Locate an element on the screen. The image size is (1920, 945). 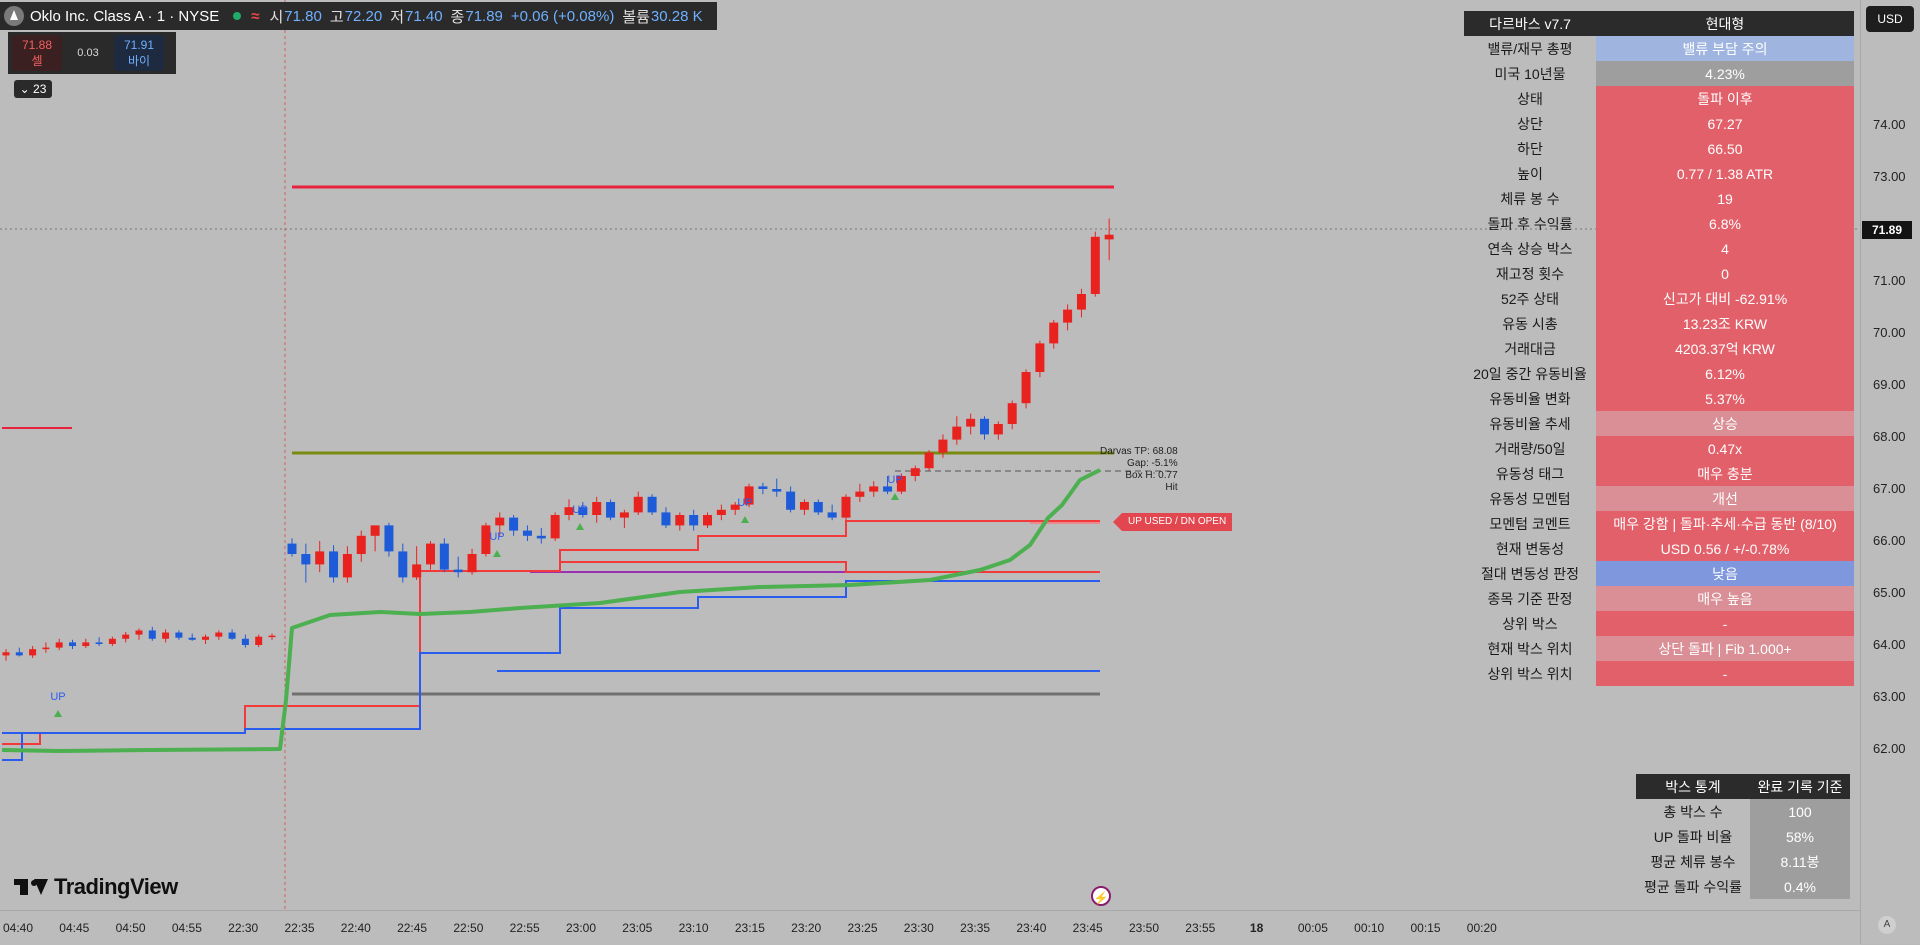
auto-scale-icon: A is located at coordinates (1887, 925).